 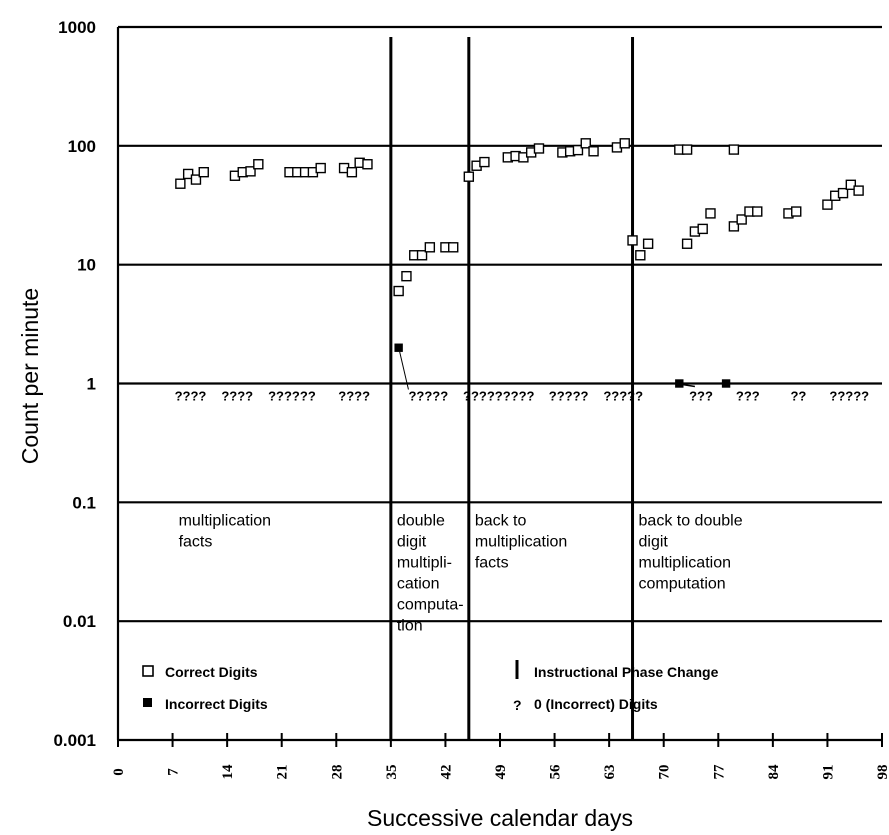 What do you see at coordinates (626, 672) in the screenshot?
I see `legend-label: Instructional Phase Change` at bounding box center [626, 672].